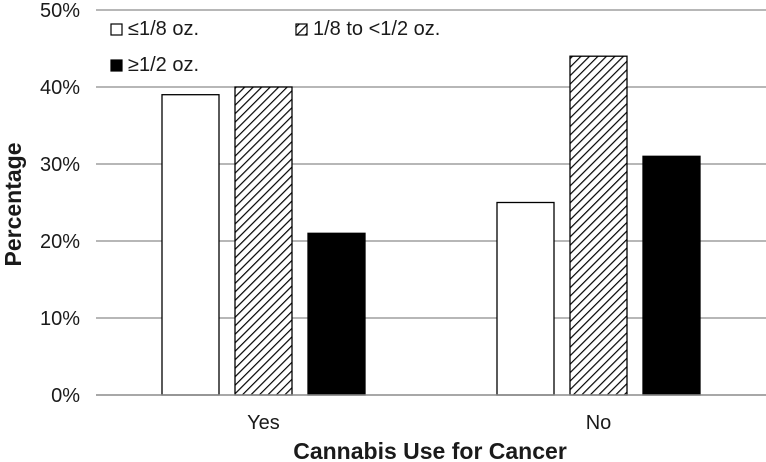  What do you see at coordinates (13, 204) in the screenshot?
I see `y-axis-title: Percentage` at bounding box center [13, 204].